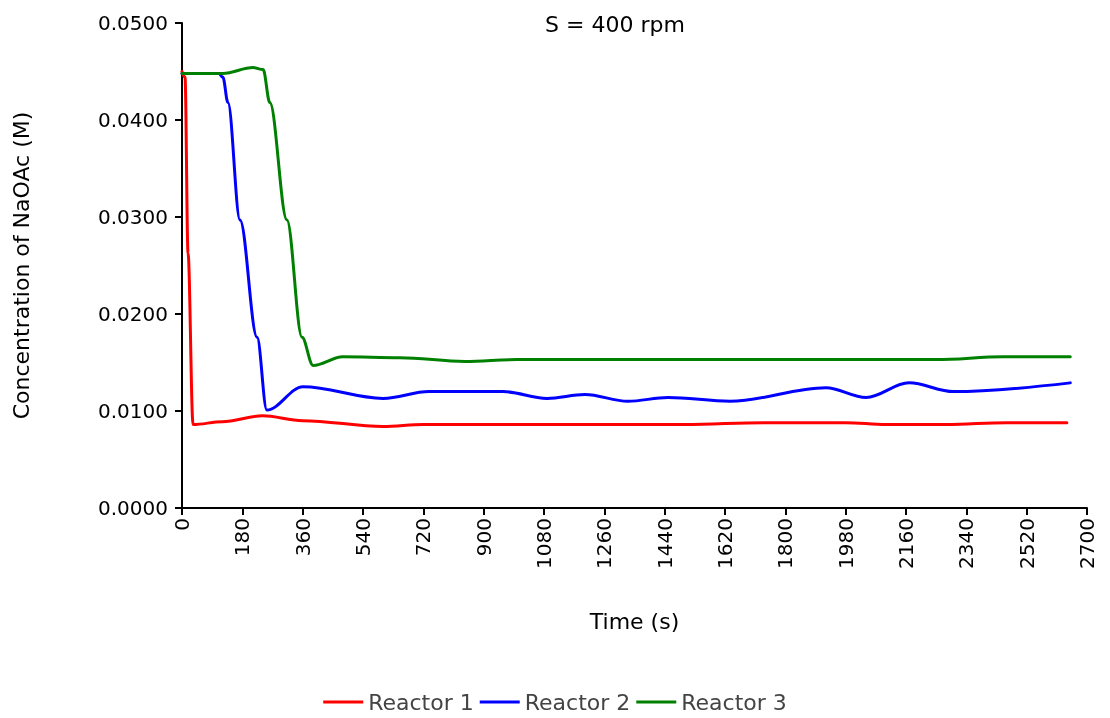 This screenshot has width=1110, height=718. What do you see at coordinates (664, 543) in the screenshot?
I see `x-tick-label: 1440` at bounding box center [664, 543].